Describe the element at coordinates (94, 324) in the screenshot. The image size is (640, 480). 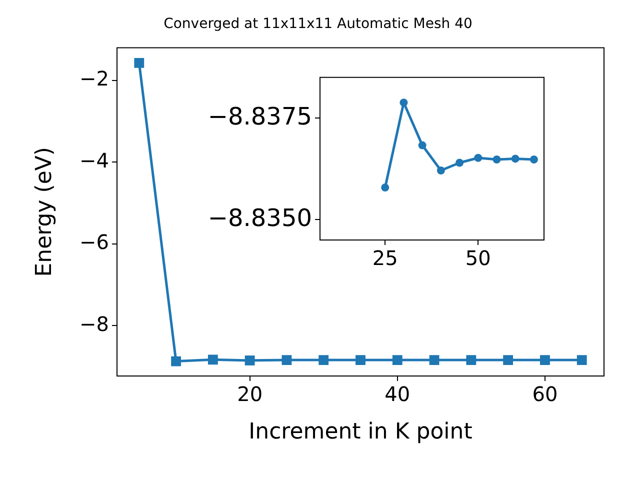
I see `y-tick-label: −8` at that location.